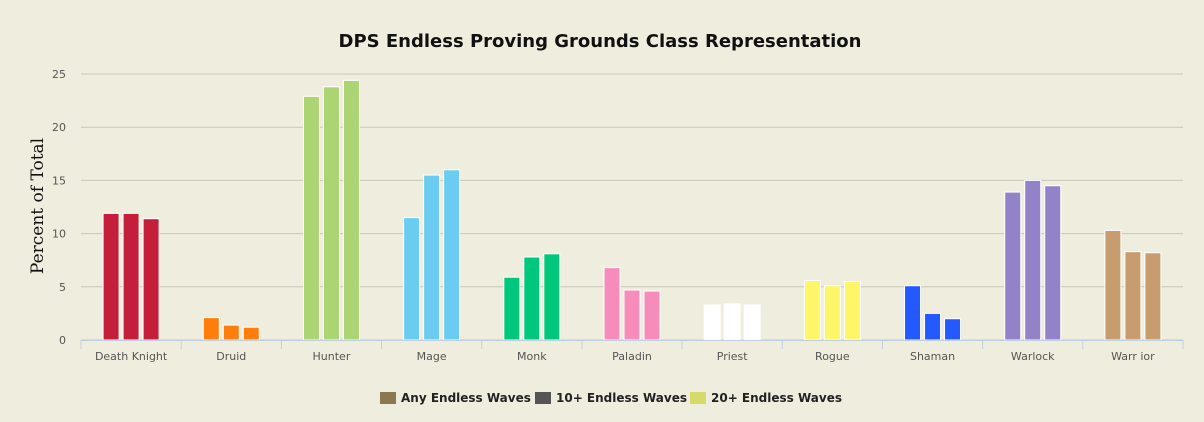 This screenshot has width=1204, height=422. What do you see at coordinates (59, 127) in the screenshot?
I see `y-tick-label: 20` at bounding box center [59, 127].